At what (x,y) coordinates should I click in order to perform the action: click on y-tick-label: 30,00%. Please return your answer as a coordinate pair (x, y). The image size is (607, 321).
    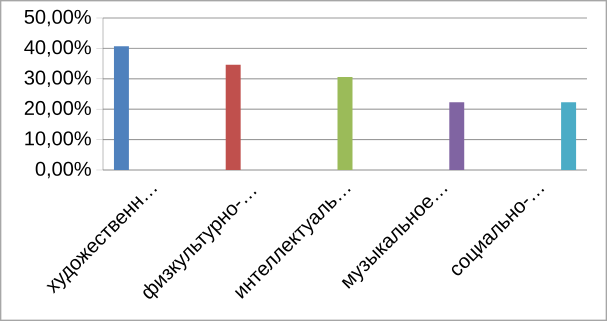
    Looking at the image, I should click on (57, 79).